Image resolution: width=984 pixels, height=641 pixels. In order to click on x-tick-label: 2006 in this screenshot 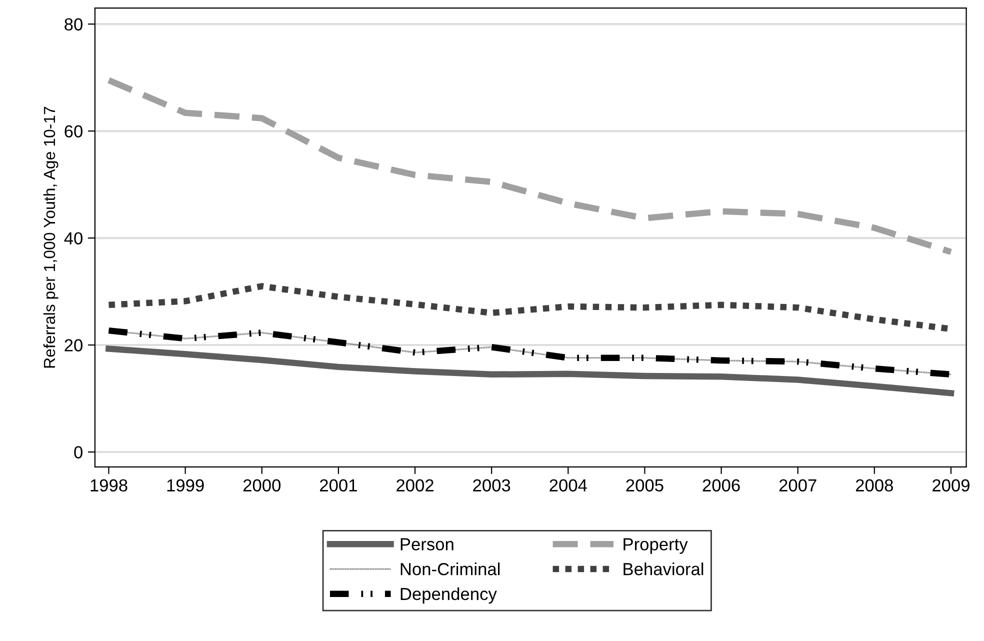, I will do `click(721, 485)`.